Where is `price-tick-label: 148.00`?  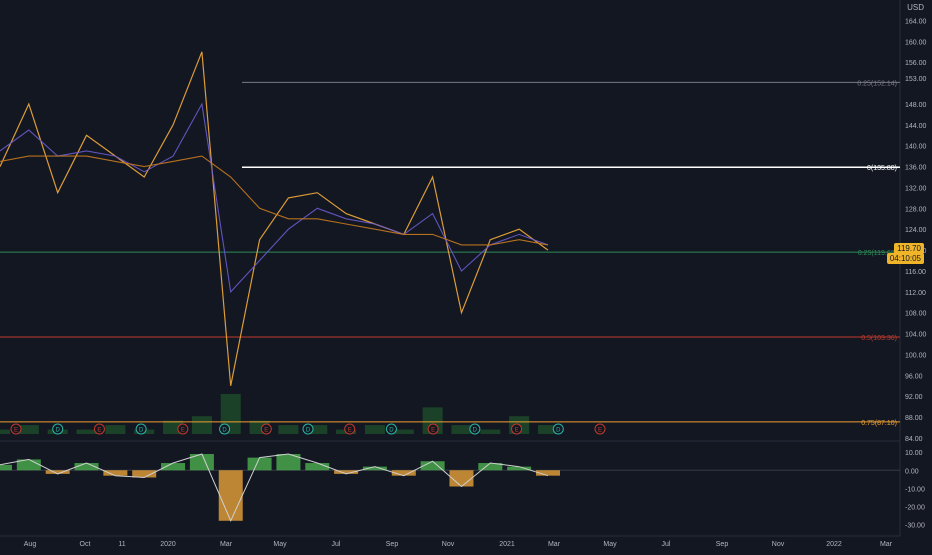
price-tick-label: 148.00 is located at coordinates (916, 105).